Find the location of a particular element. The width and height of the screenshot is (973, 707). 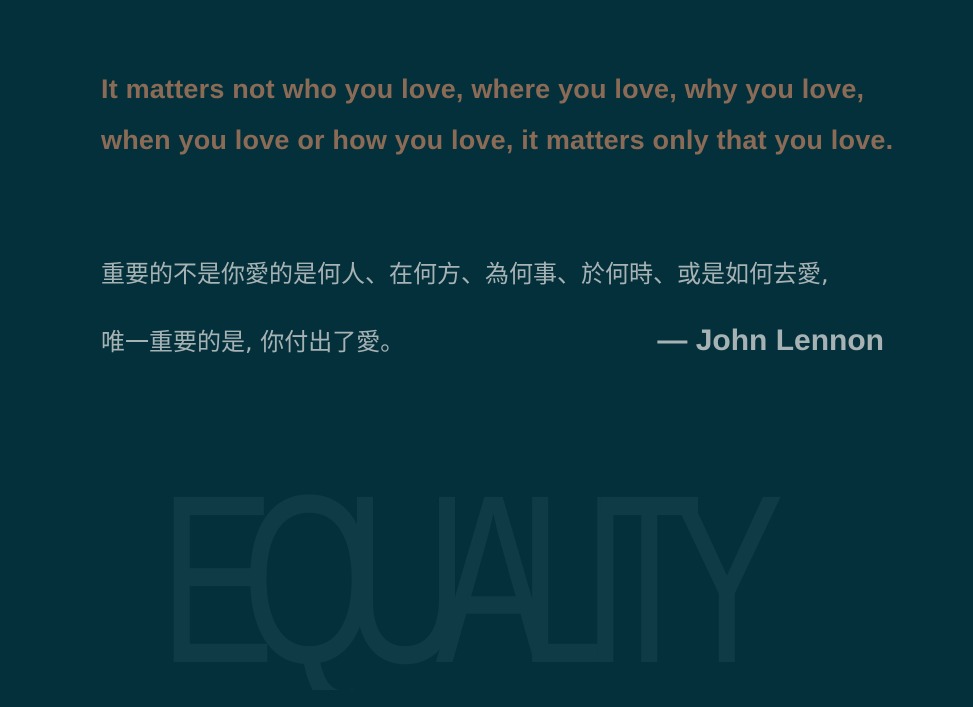

quote-attribution: — John Lennon is located at coordinates (770, 340).